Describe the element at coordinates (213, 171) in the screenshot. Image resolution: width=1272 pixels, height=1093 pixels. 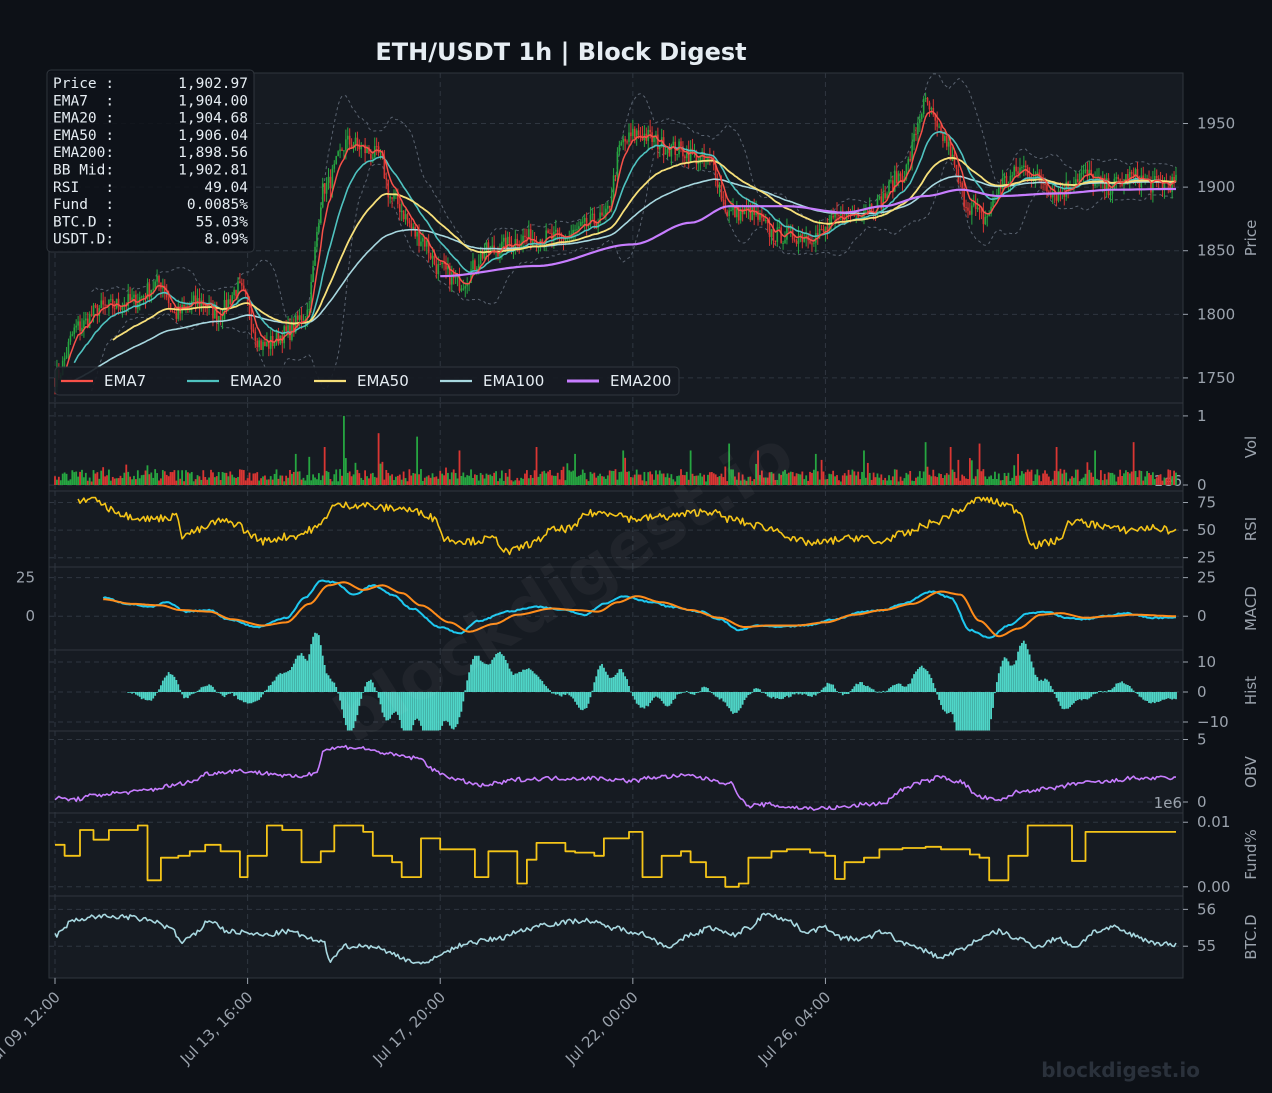
I see `info-value: 1,902.81` at that location.